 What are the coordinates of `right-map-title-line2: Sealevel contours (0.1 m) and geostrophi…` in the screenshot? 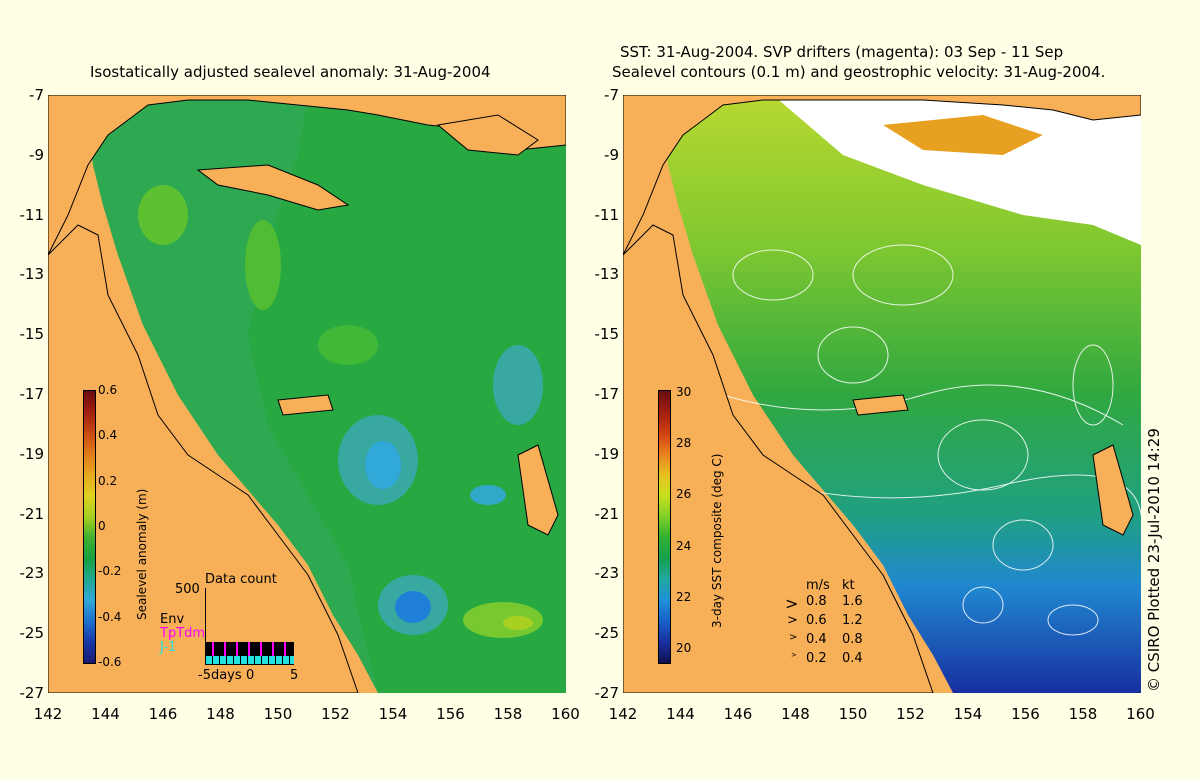 It's located at (859, 72).